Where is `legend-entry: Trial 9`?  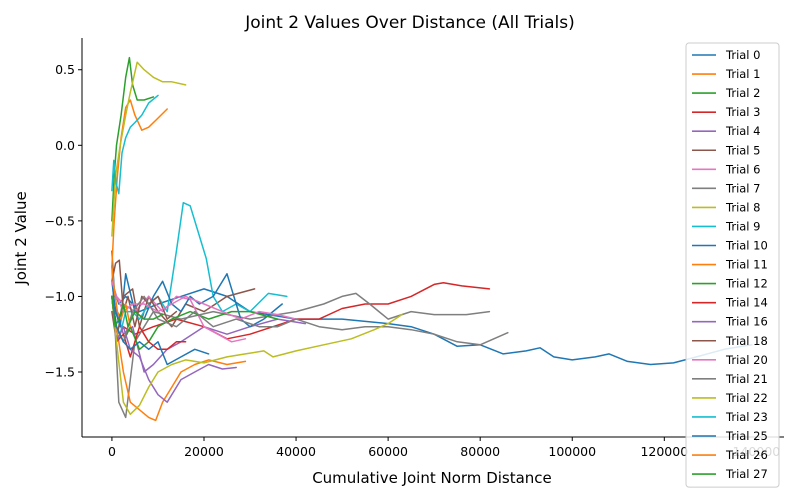
legend-entry: Trial 9 is located at coordinates (742, 226).